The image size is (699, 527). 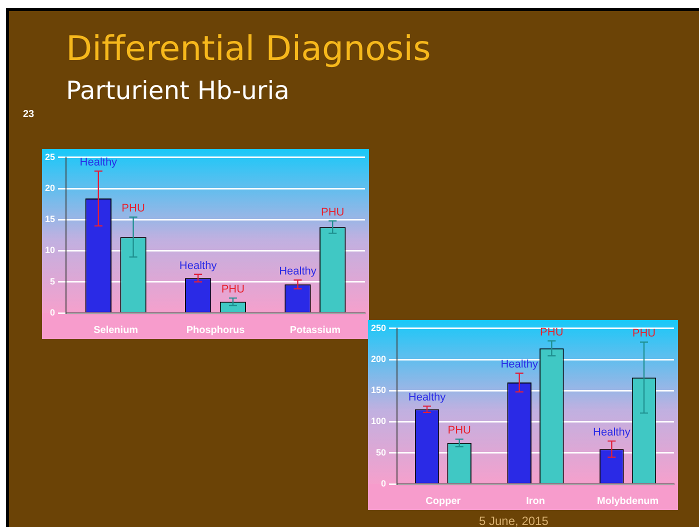 What do you see at coordinates (53, 281) in the screenshot?
I see `y-tick-label: 5` at bounding box center [53, 281].